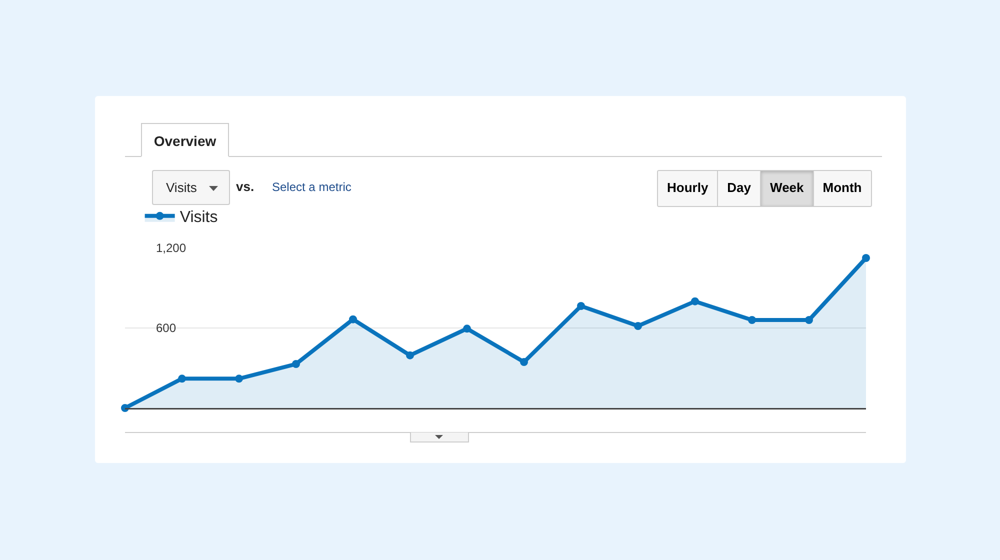  Describe the element at coordinates (688, 188) in the screenshot. I see `text: Hourly` at that location.